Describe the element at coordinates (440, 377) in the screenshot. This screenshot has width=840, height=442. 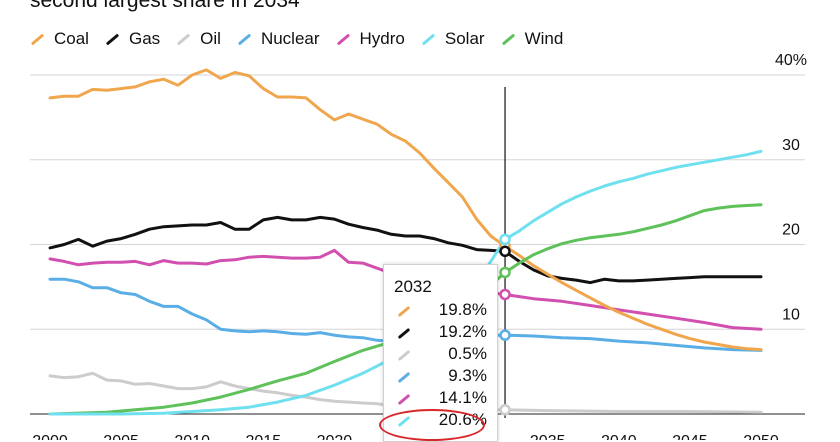
I see `tooltip-row: 9.3%` at that location.